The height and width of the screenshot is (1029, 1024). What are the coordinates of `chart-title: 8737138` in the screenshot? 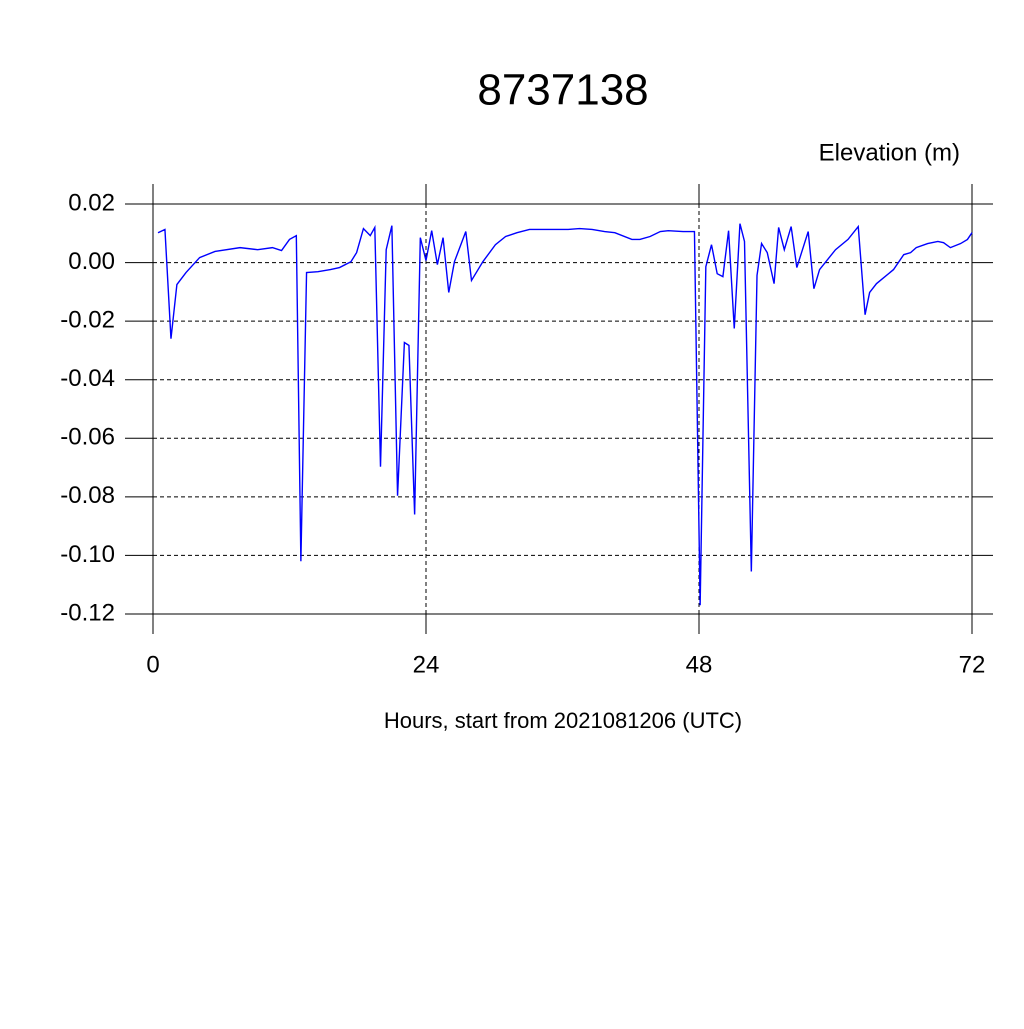 It's located at (562, 90).